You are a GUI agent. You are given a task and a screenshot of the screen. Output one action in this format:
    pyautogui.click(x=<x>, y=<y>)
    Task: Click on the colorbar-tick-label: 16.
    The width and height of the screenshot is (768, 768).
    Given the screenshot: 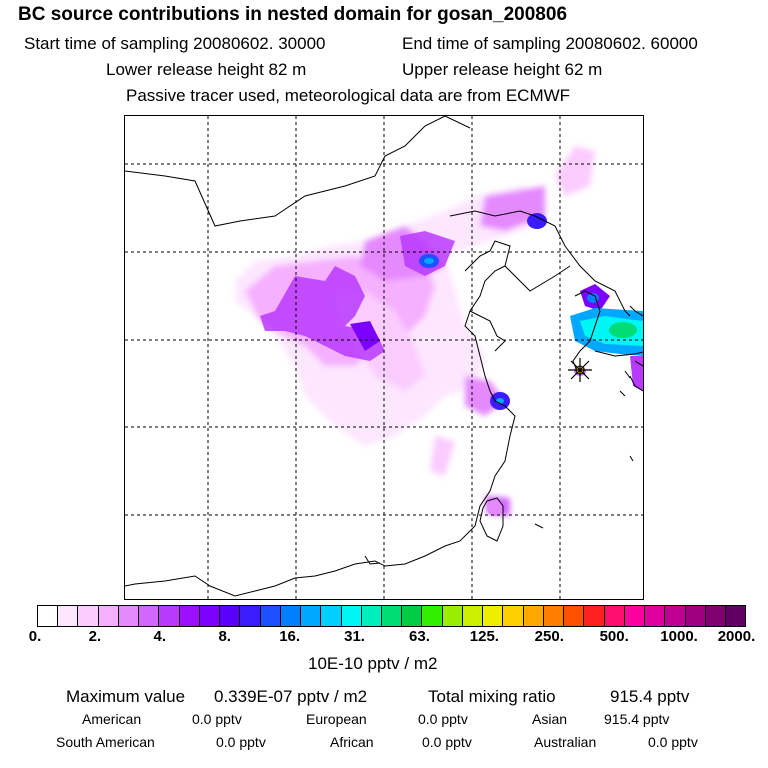 What is the action you would take?
    pyautogui.click(x=290, y=636)
    